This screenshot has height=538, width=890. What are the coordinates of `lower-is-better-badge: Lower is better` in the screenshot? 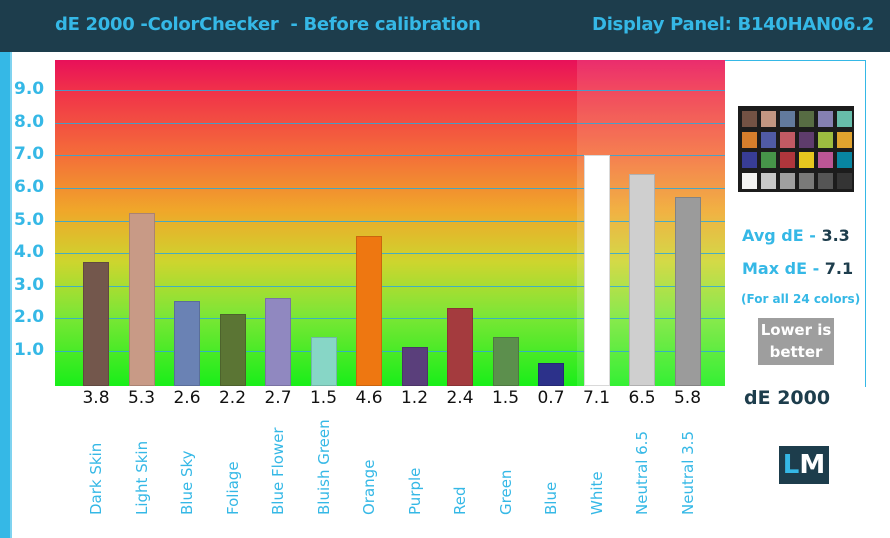 It's located at (796, 341).